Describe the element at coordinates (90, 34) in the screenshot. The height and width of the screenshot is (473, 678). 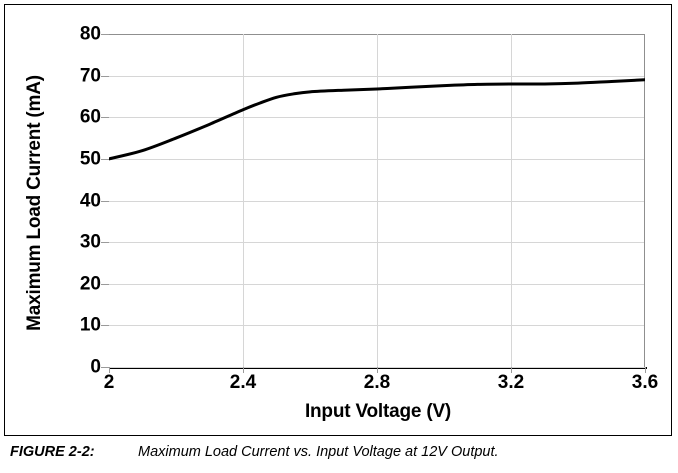
I see `y-tick-label: 80` at that location.